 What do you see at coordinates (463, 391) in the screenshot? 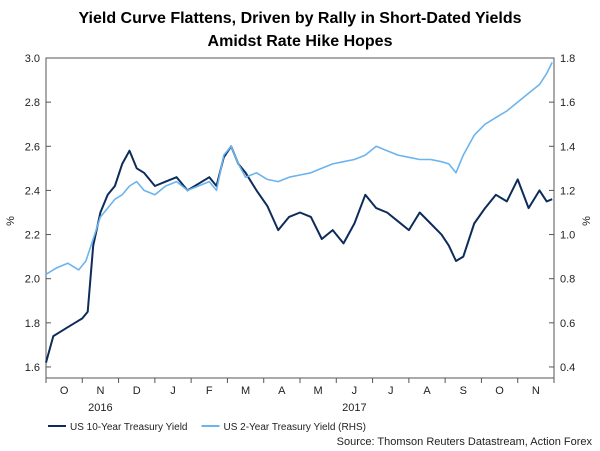
I see `month-label: S` at bounding box center [463, 391].